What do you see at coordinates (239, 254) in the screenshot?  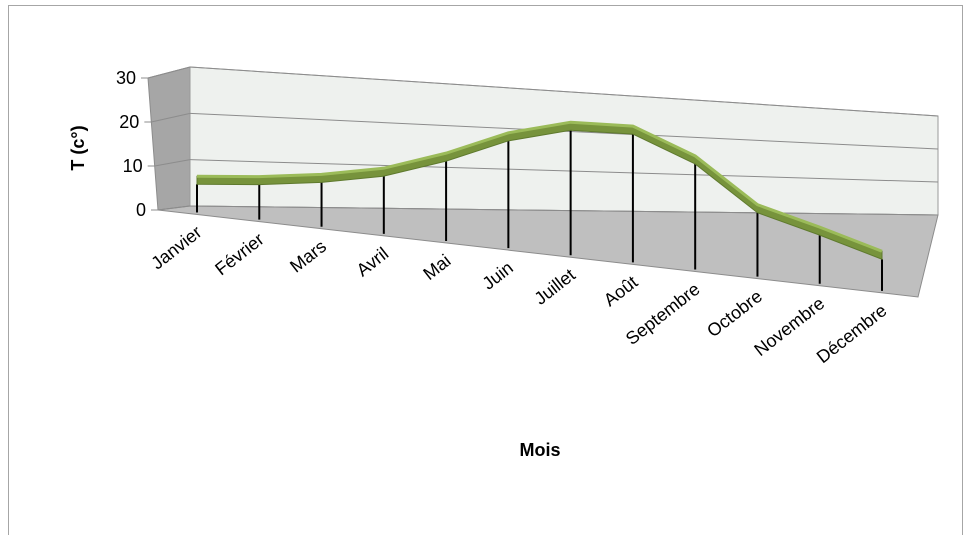 I see `x-tick-label: Février` at bounding box center [239, 254].